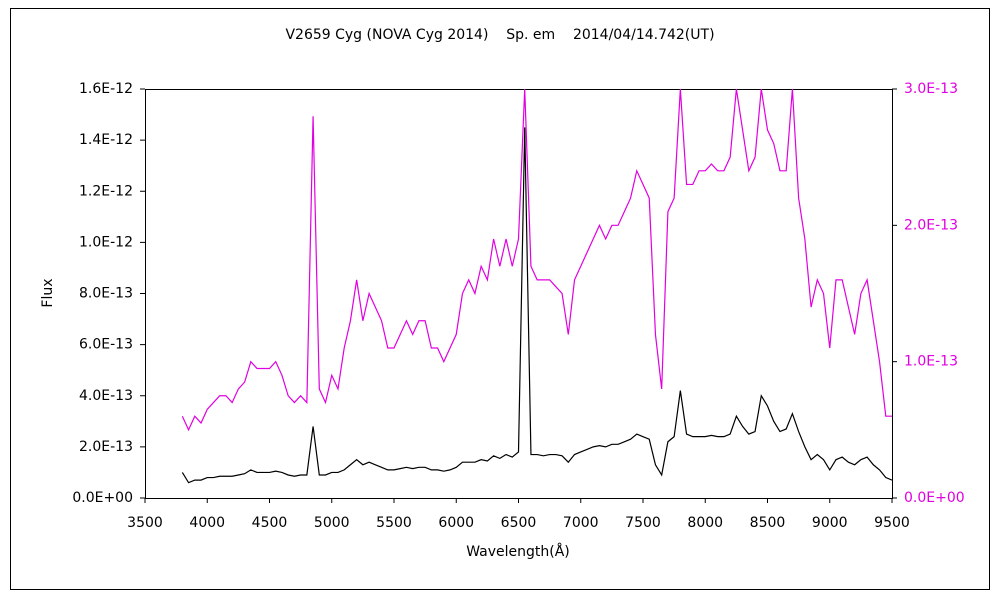 This screenshot has height=604, width=1000. Describe the element at coordinates (106, 294) in the screenshot. I see `y-tick-label: 8.0E-13` at that location.